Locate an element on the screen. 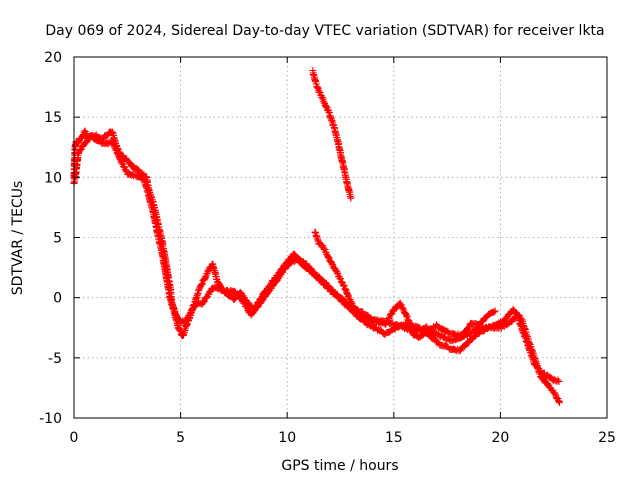 The image size is (640, 480). y-tick-label: 15 is located at coordinates (53, 118).